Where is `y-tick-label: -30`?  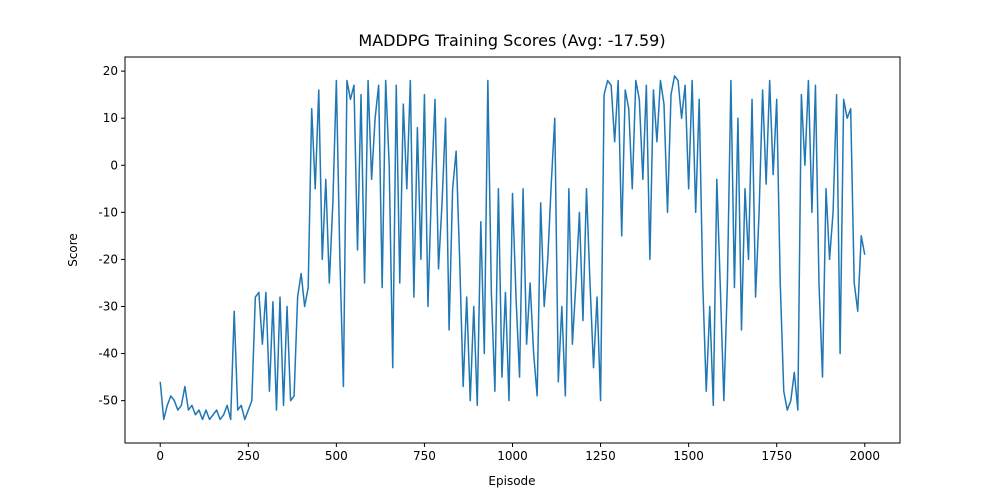
y-tick-label: -30 is located at coordinates (108, 306).